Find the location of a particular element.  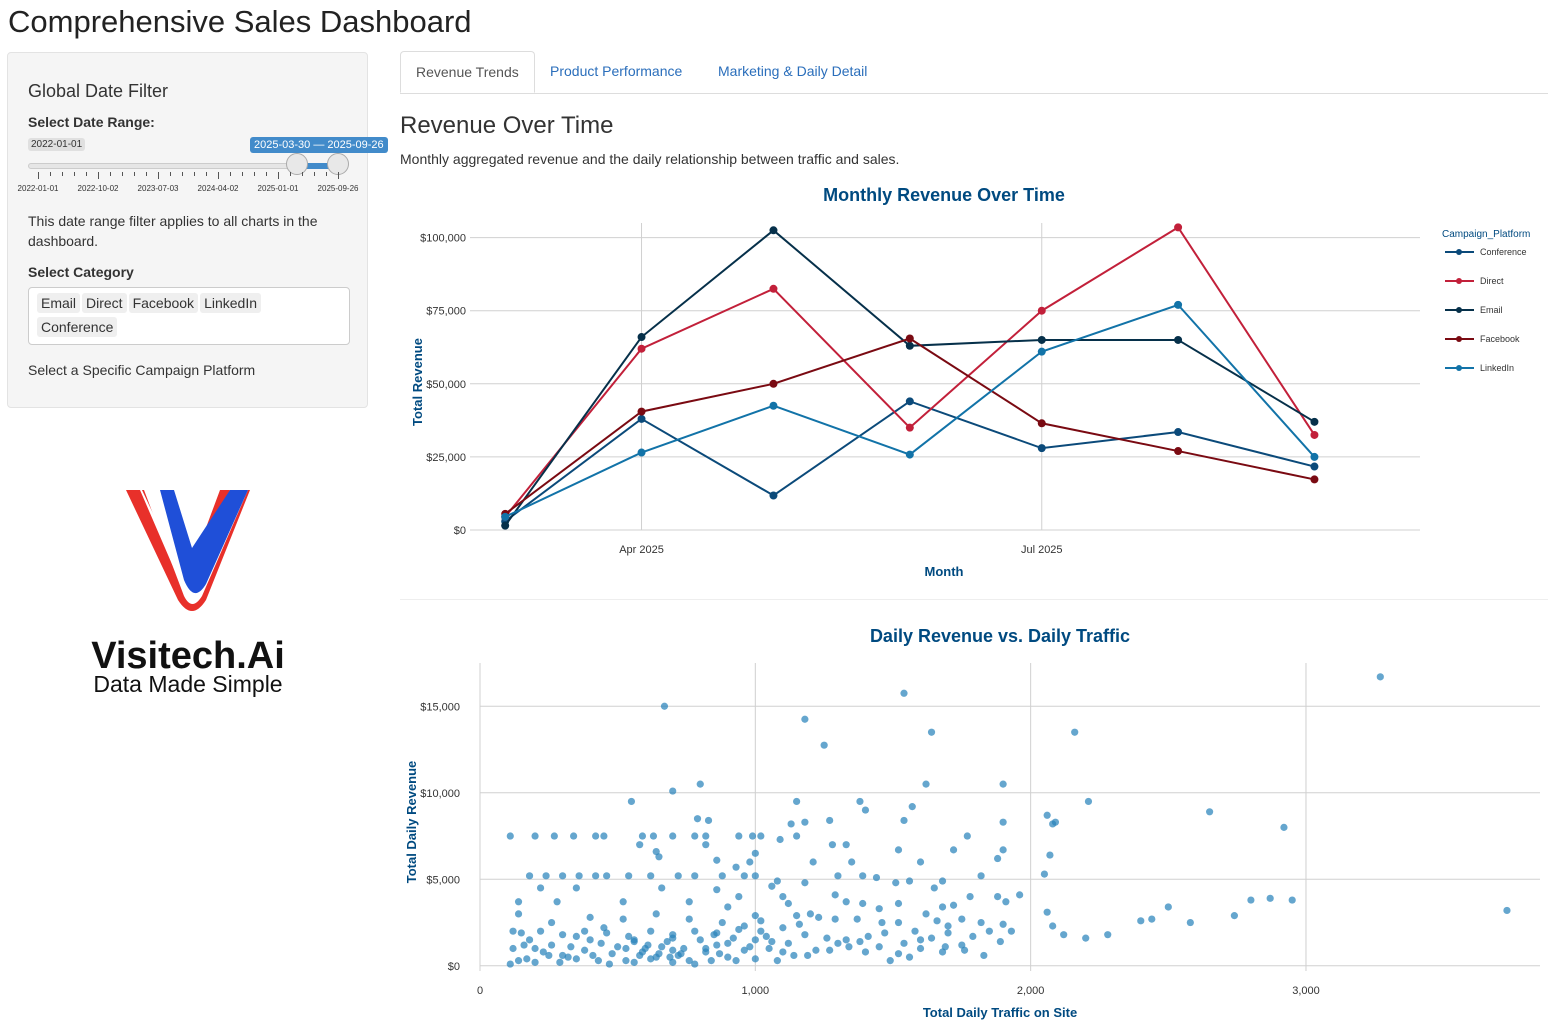

slider-tick-label: 2025-09-26 is located at coordinates (338, 188).